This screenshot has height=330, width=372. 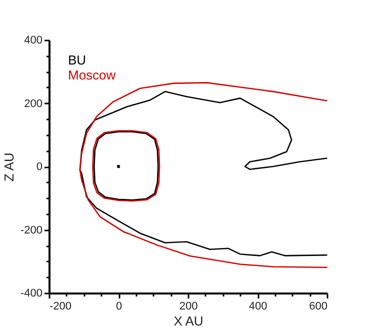 I want to click on x-tick-label: 400, so click(x=258, y=306).